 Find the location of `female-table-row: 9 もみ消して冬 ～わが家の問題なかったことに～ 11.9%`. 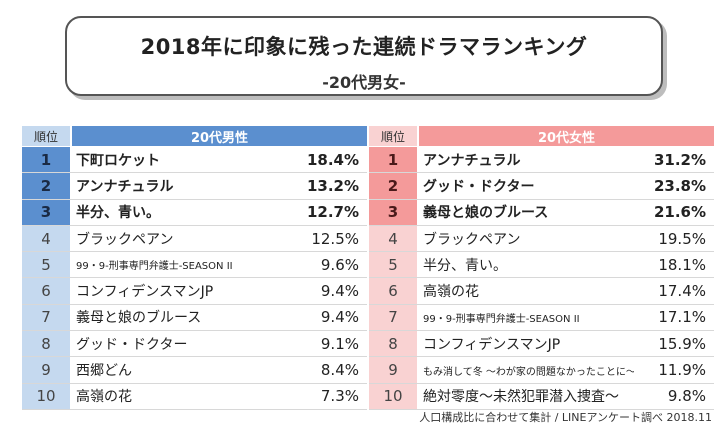

female-table-row: 9 もみ消して冬 ～わが家の問題なかったことに～ 11.9% is located at coordinates (541, 370).